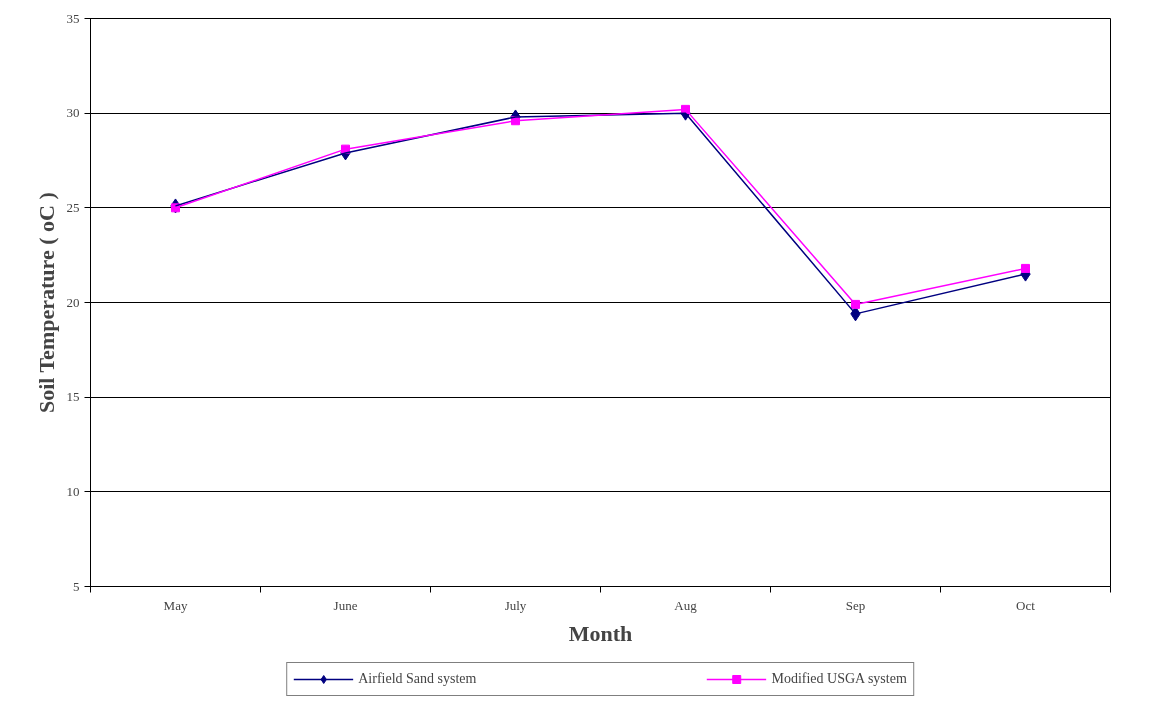 This screenshot has height=725, width=1167. Describe the element at coordinates (46, 303) in the screenshot. I see `y-axis-title: Soil Temperature ( oC )` at that location.